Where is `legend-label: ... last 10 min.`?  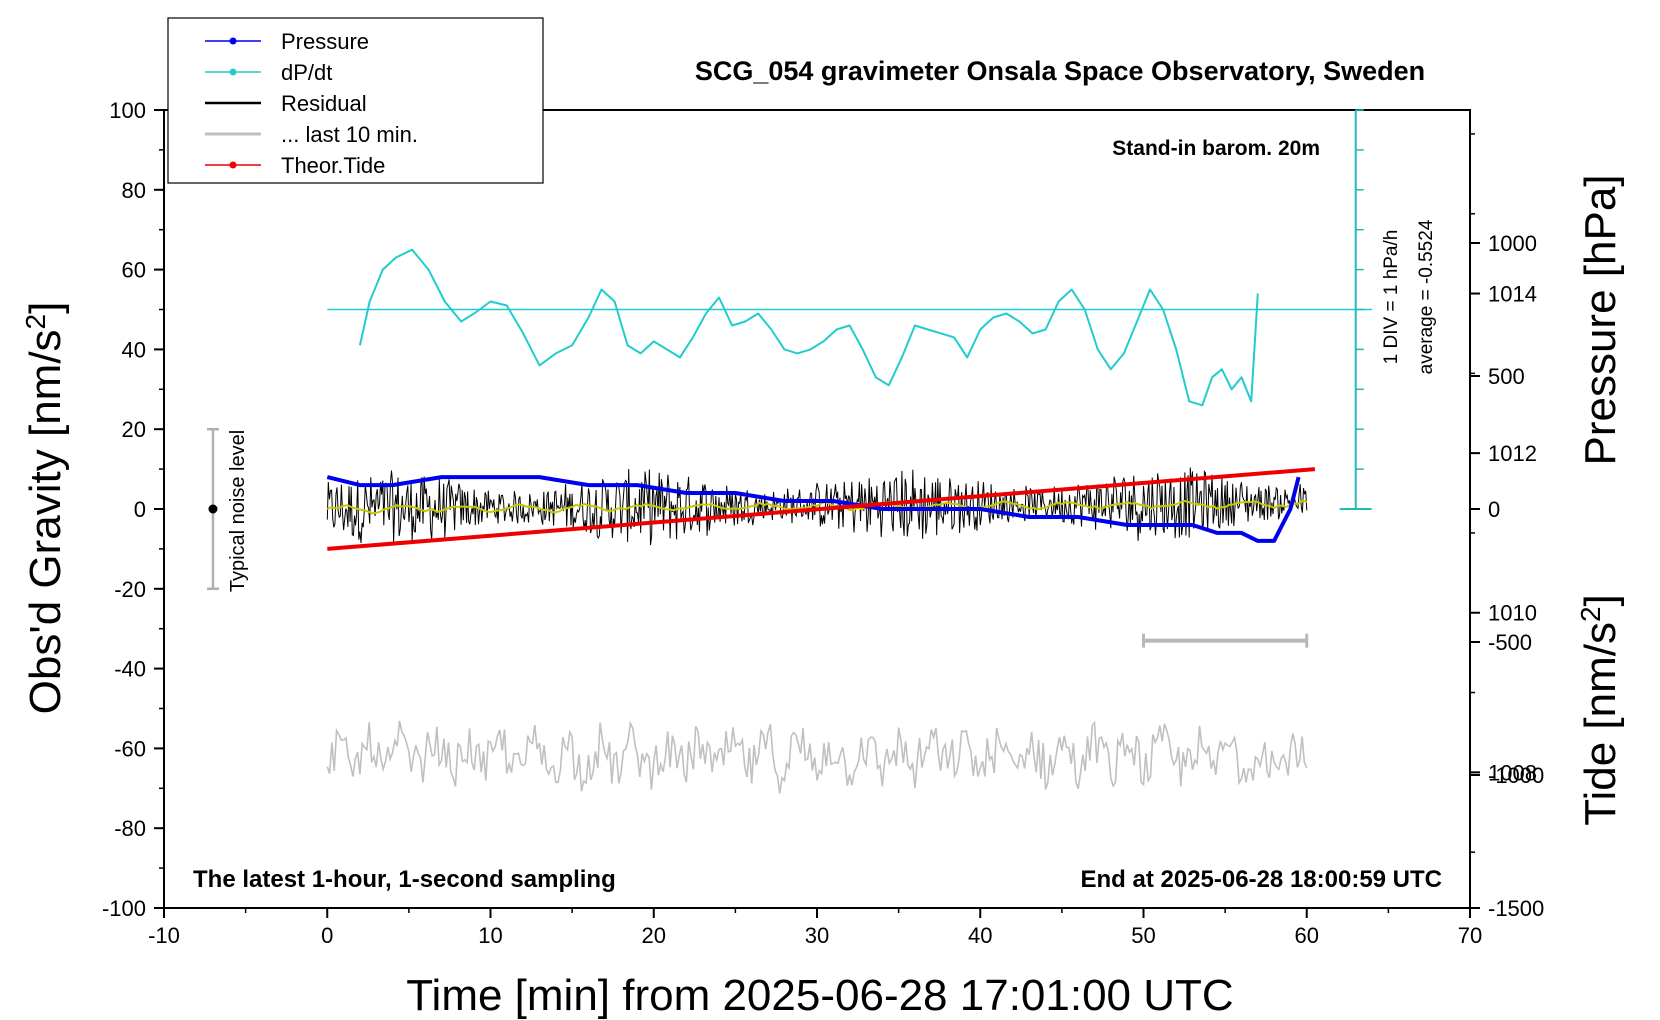
legend-label: ... last 10 min. is located at coordinates (349, 134).